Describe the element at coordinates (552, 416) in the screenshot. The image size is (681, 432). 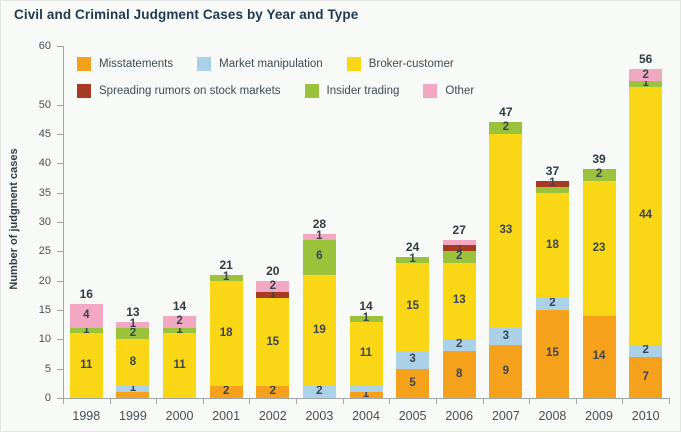
I see `x-tick-label: 2008` at that location.